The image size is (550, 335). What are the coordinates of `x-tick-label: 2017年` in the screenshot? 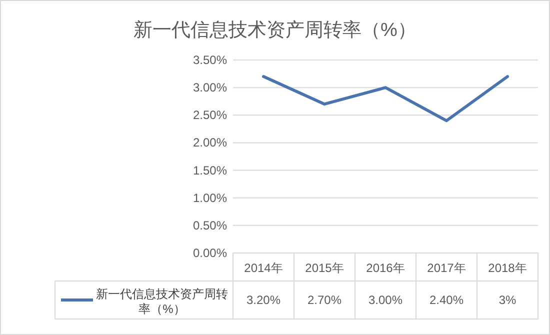 It's located at (446, 268).